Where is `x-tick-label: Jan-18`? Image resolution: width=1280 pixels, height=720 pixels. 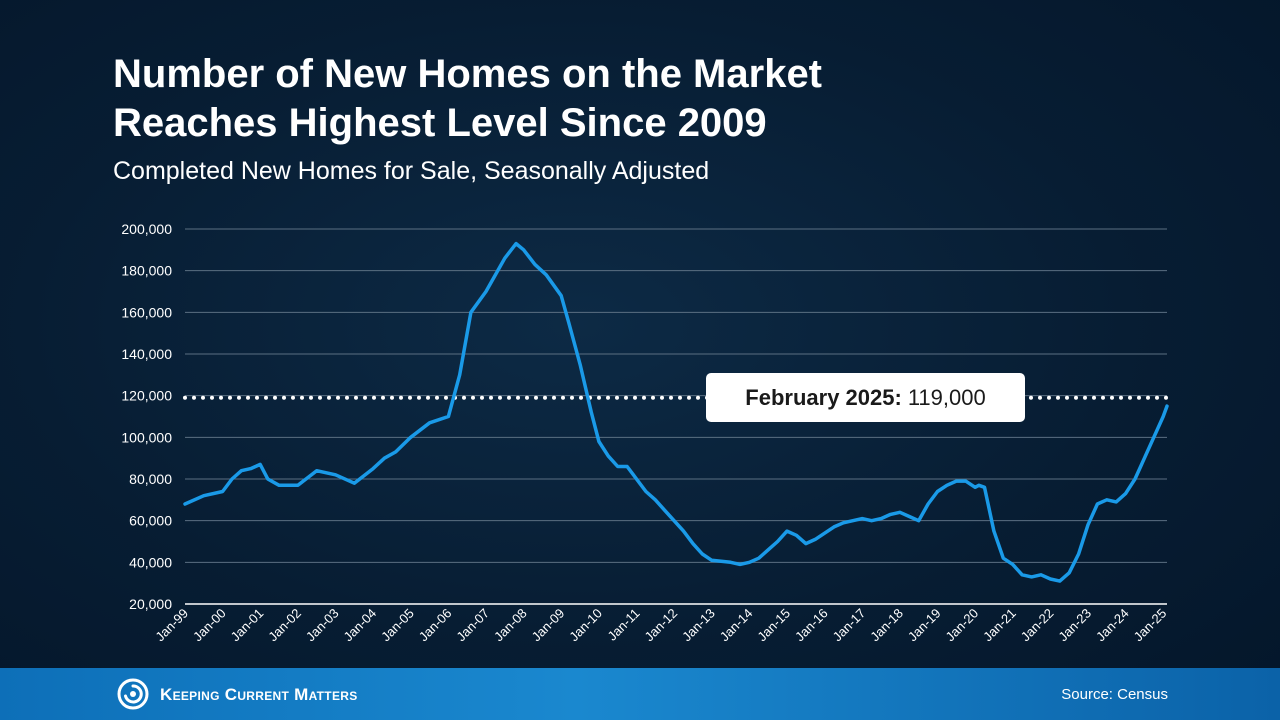 x-tick-label: Jan-18 is located at coordinates (886, 625).